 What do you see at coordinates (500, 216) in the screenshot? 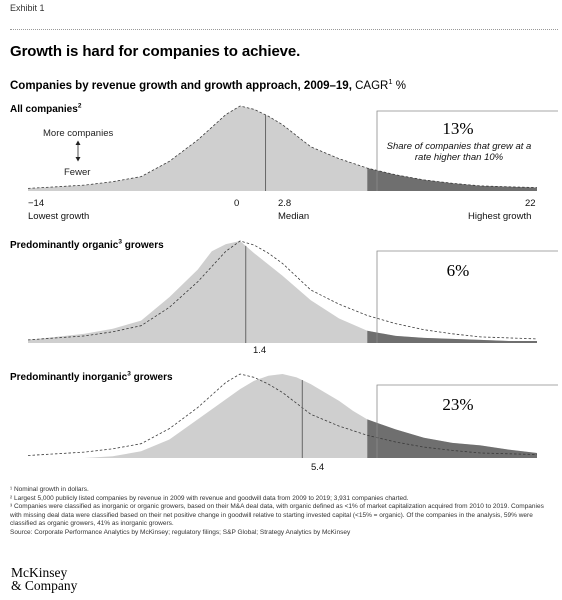
I see `axis-max-caption: Highest growth` at bounding box center [500, 216].